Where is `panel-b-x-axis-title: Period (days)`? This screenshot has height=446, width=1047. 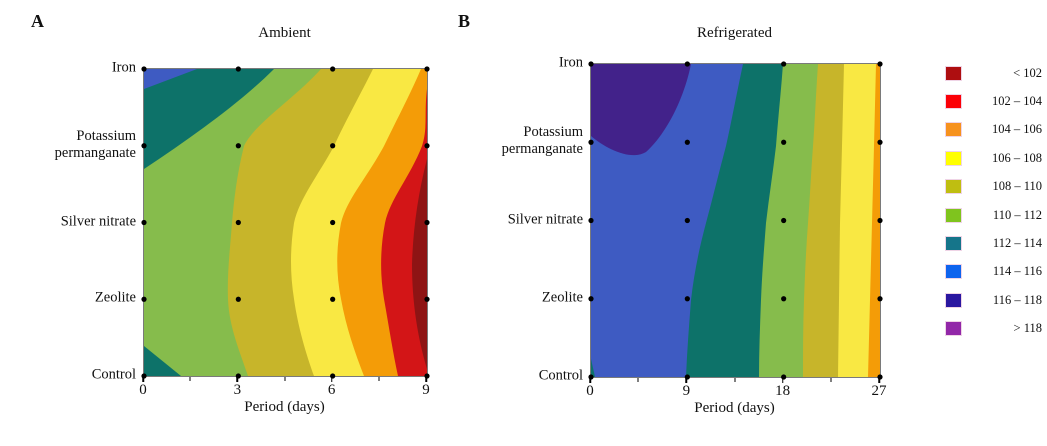 panel-b-x-axis-title: Period (days) is located at coordinates (734, 408).